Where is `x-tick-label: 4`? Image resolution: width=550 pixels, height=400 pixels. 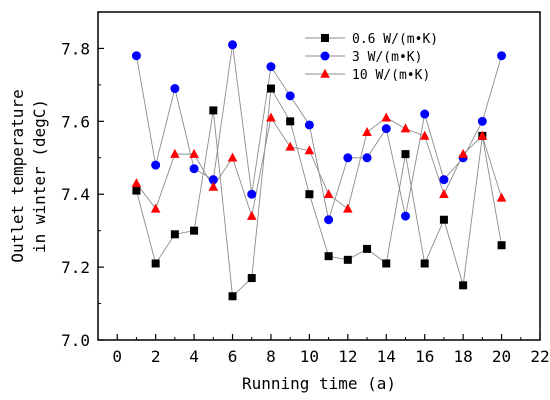
x-tick-label: 4 is located at coordinates (194, 356).